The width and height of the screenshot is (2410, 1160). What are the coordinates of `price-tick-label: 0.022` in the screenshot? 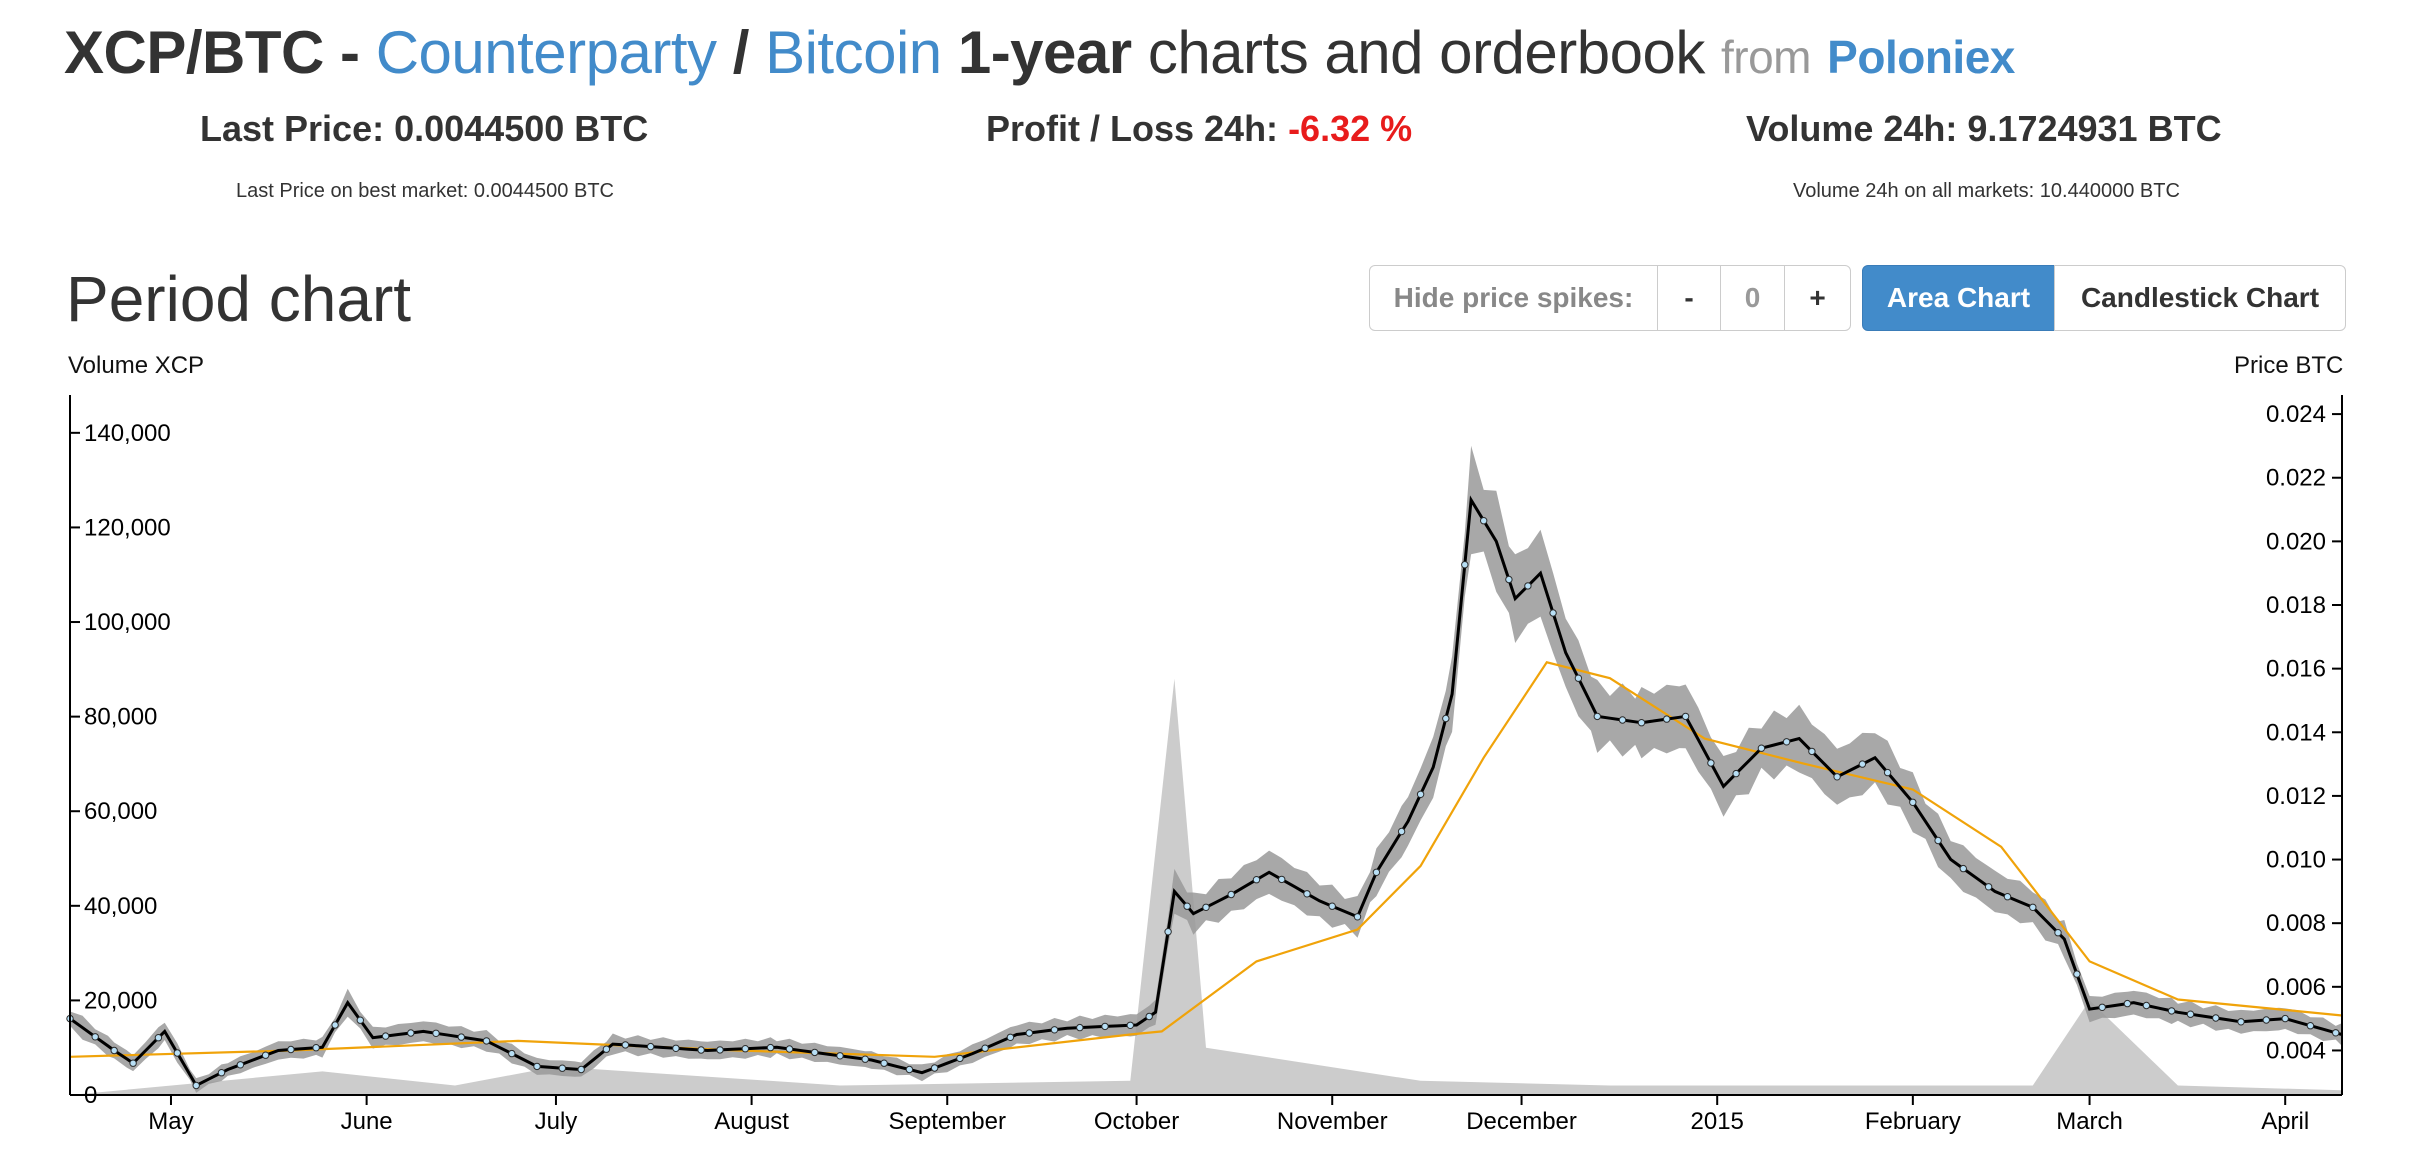 It's located at (2296, 478).